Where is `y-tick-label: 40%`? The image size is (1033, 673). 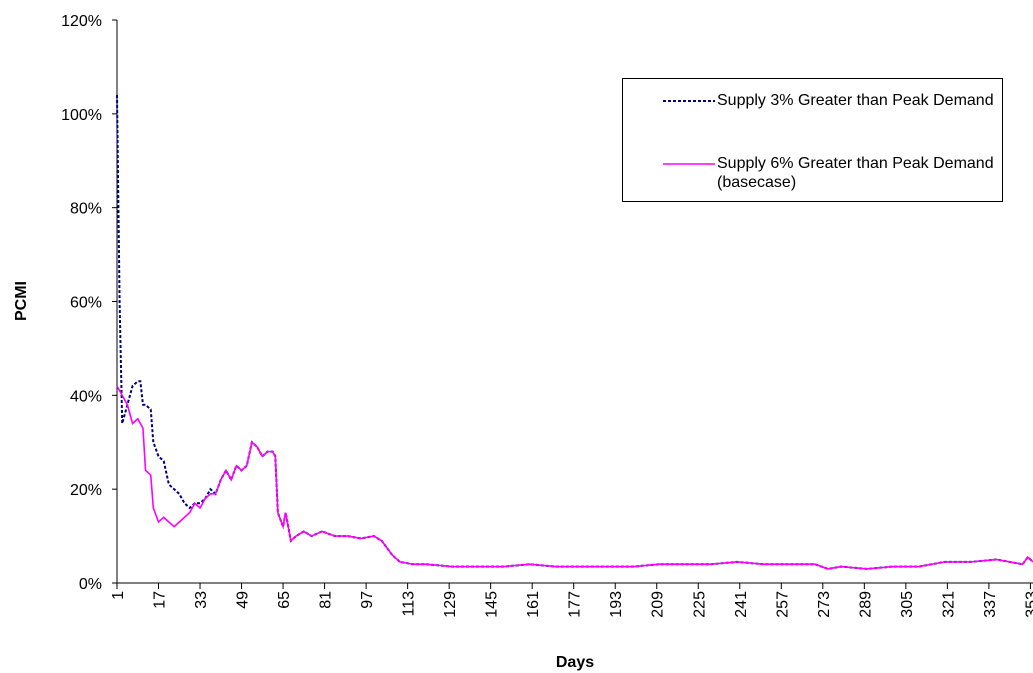
y-tick-label: 40% is located at coordinates (86, 396).